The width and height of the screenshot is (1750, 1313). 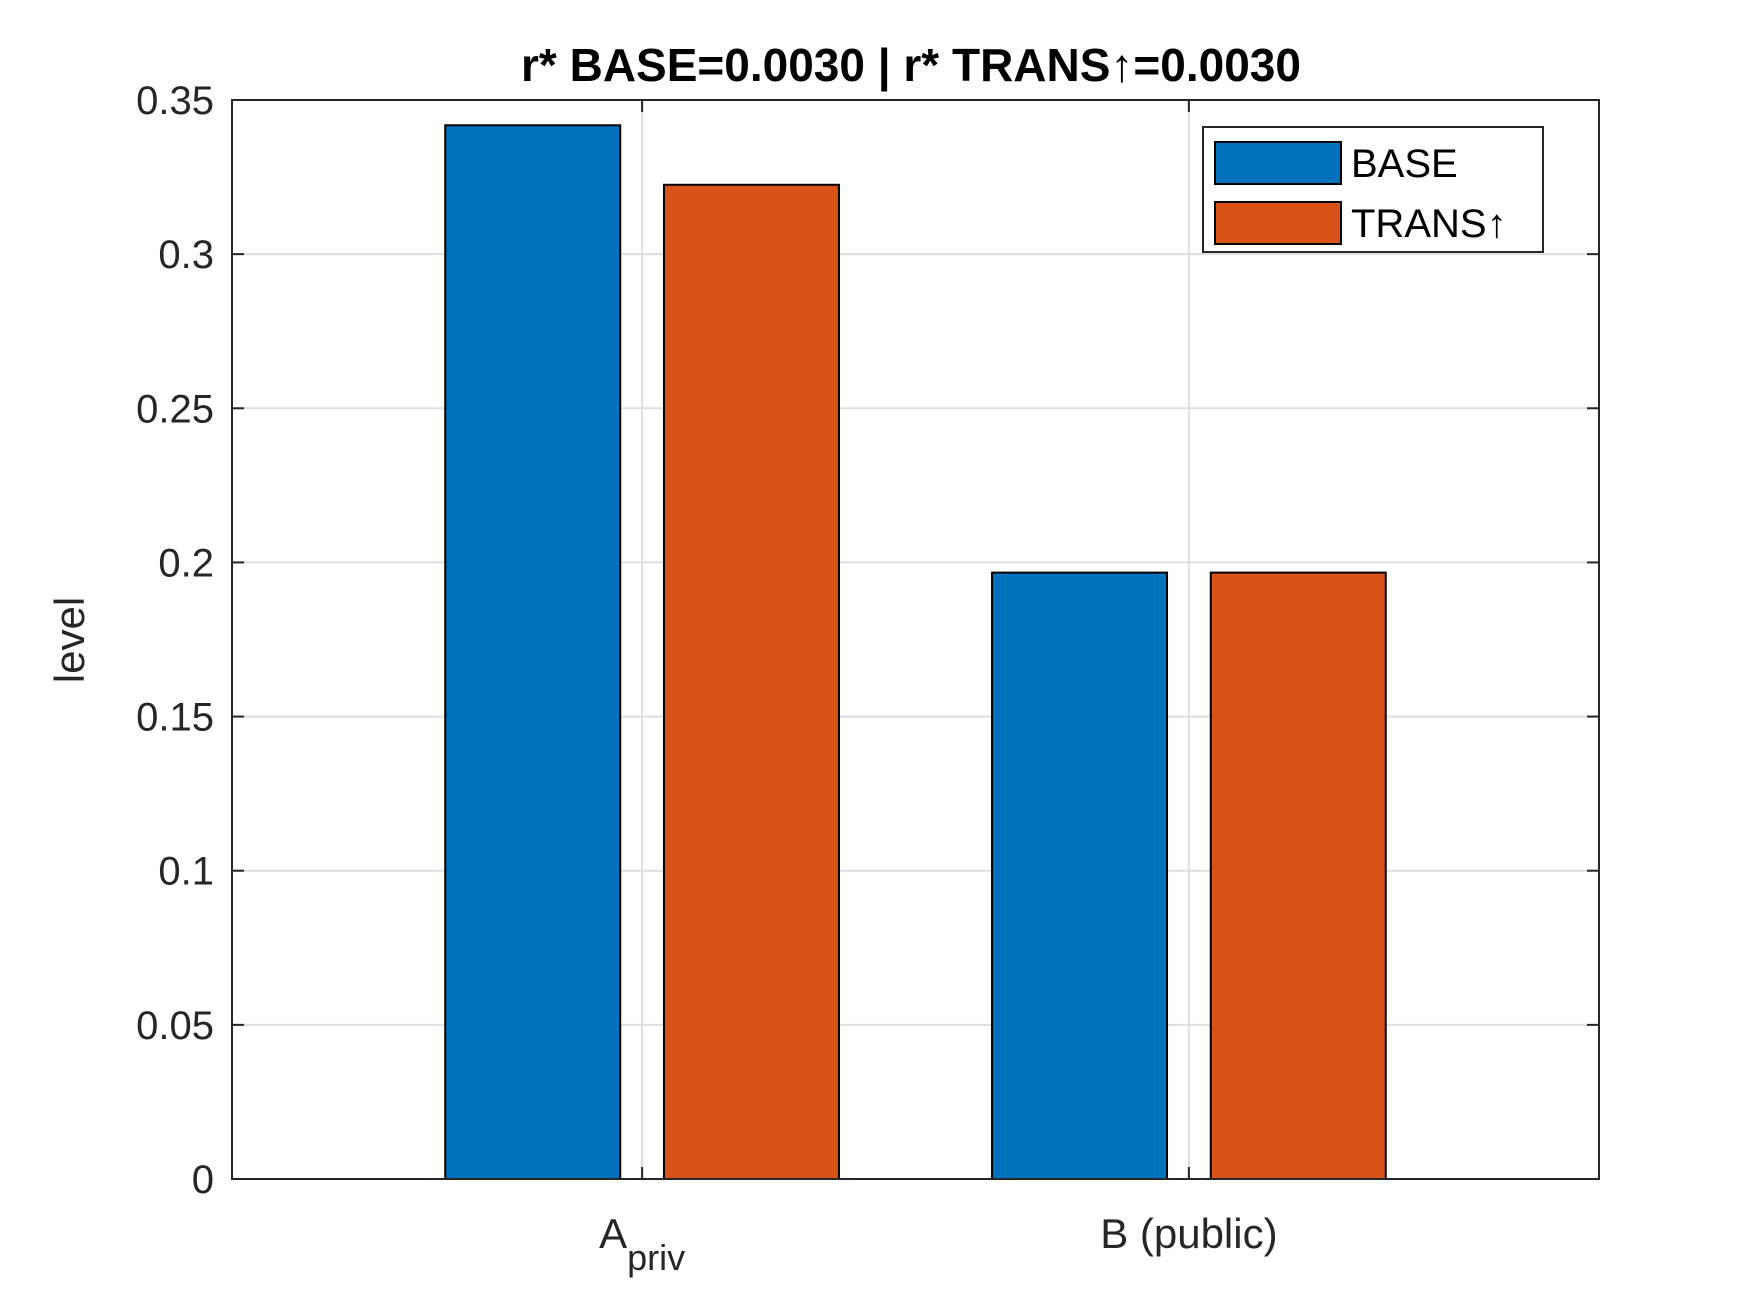 I want to click on x-tick-label: B (public), so click(x=1188, y=1233).